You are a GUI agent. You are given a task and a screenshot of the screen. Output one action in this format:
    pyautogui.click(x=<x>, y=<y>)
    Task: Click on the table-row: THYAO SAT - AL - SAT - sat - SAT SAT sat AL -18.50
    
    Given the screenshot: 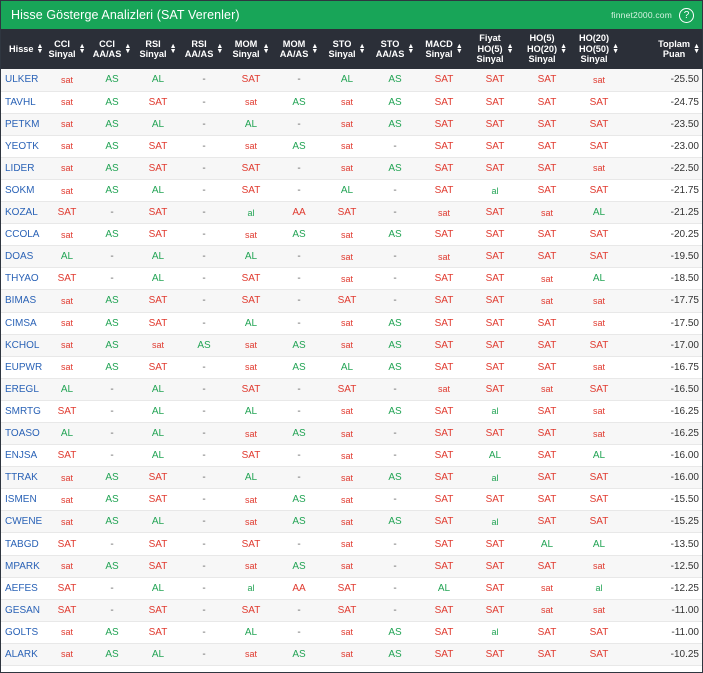 What is the action you would take?
    pyautogui.click(x=351, y=278)
    